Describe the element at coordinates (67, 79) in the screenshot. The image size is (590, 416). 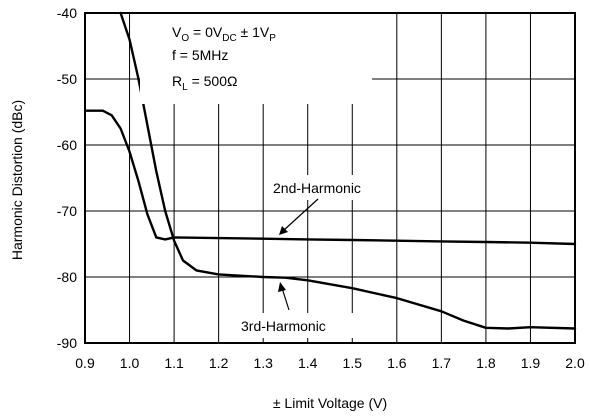
I see `y-tick-label: -50` at that location.